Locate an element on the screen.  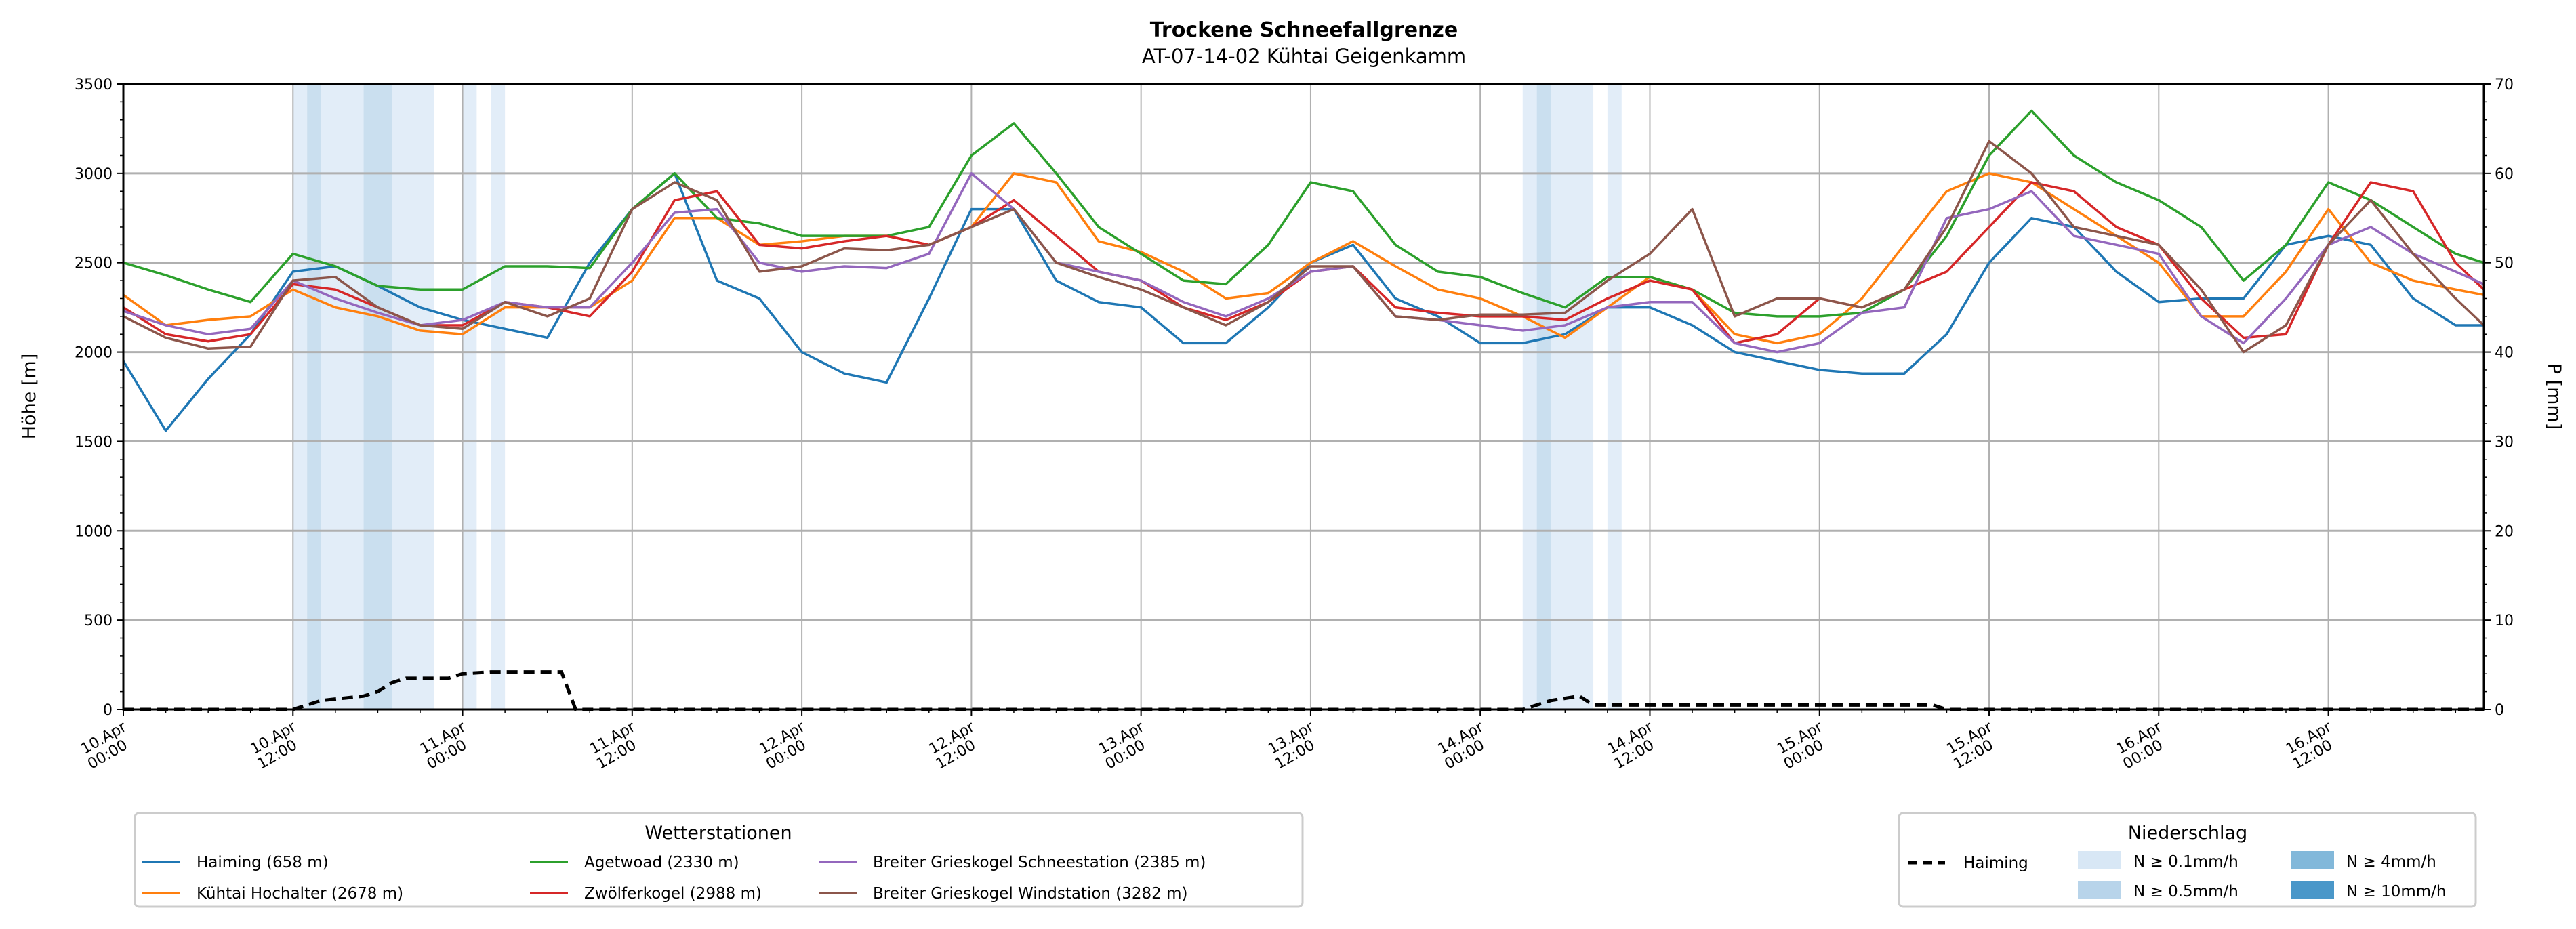
y-tick-label: 500 is located at coordinates (99, 621).